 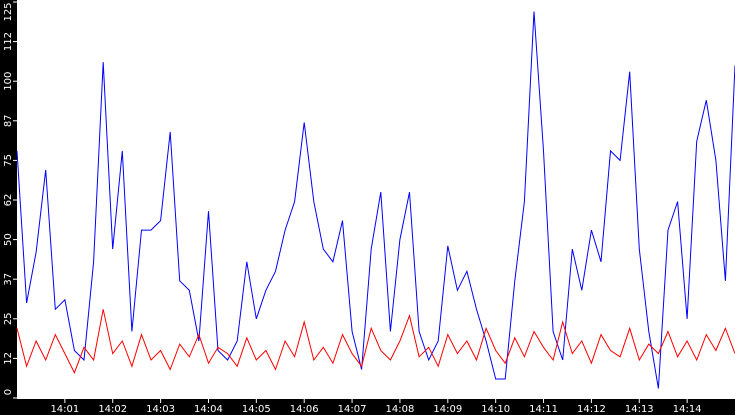 I want to click on x-tick-label: 14:09, so click(x=447, y=409).